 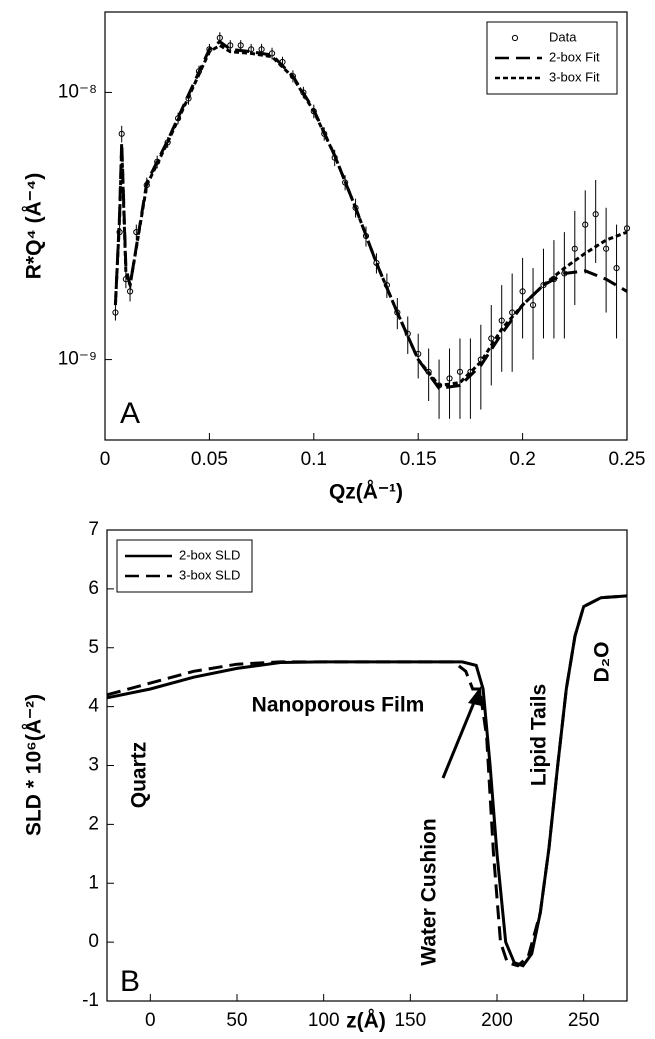 What do you see at coordinates (574, 76) in the screenshot?
I see `legend-label: 3-box Fit` at bounding box center [574, 76].